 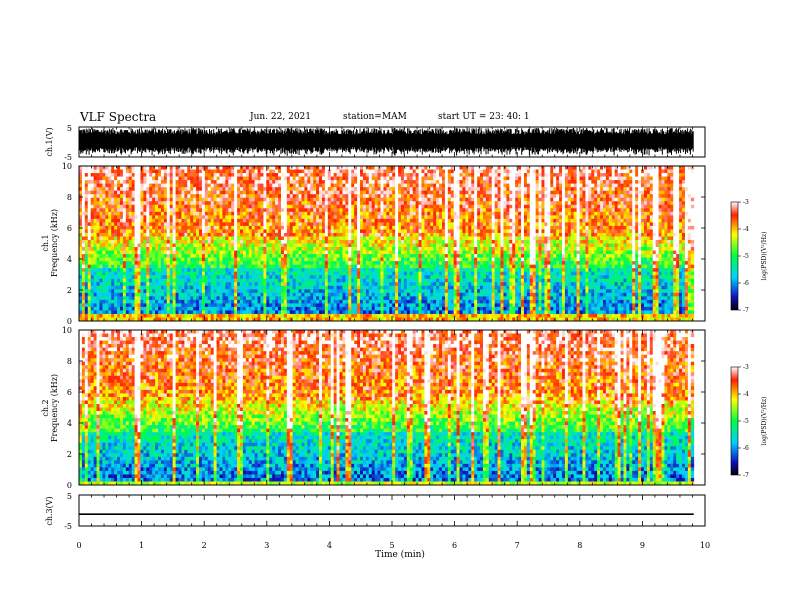 What do you see at coordinates (45, 242) in the screenshot?
I see `ch1-channel-label: ch.1` at bounding box center [45, 242].